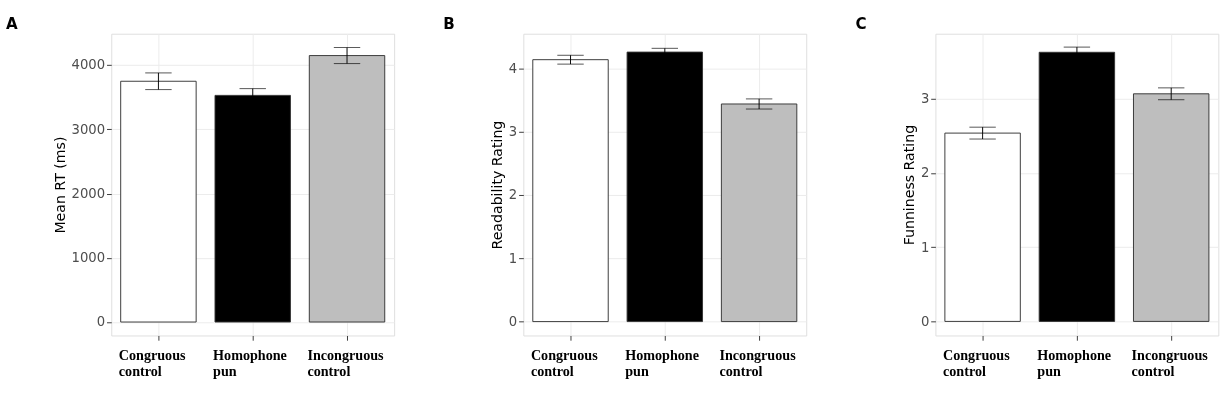 The width and height of the screenshot is (1224, 416). Describe the element at coordinates (88, 258) in the screenshot. I see `y-tick-label: 1000` at that location.